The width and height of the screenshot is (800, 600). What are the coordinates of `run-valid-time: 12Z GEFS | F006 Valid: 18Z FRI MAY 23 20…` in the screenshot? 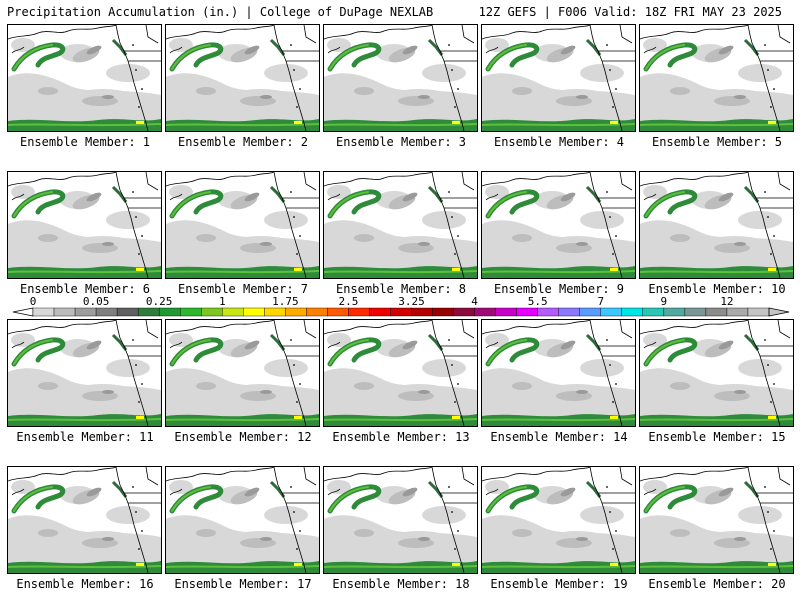 It's located at (630, 12).